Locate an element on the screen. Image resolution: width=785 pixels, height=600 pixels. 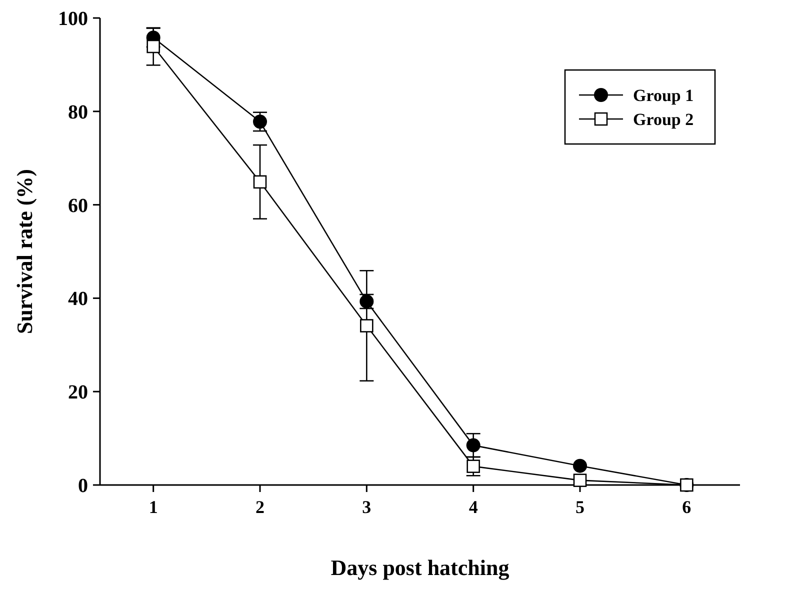
legend-label: Group 2 is located at coordinates (663, 119).